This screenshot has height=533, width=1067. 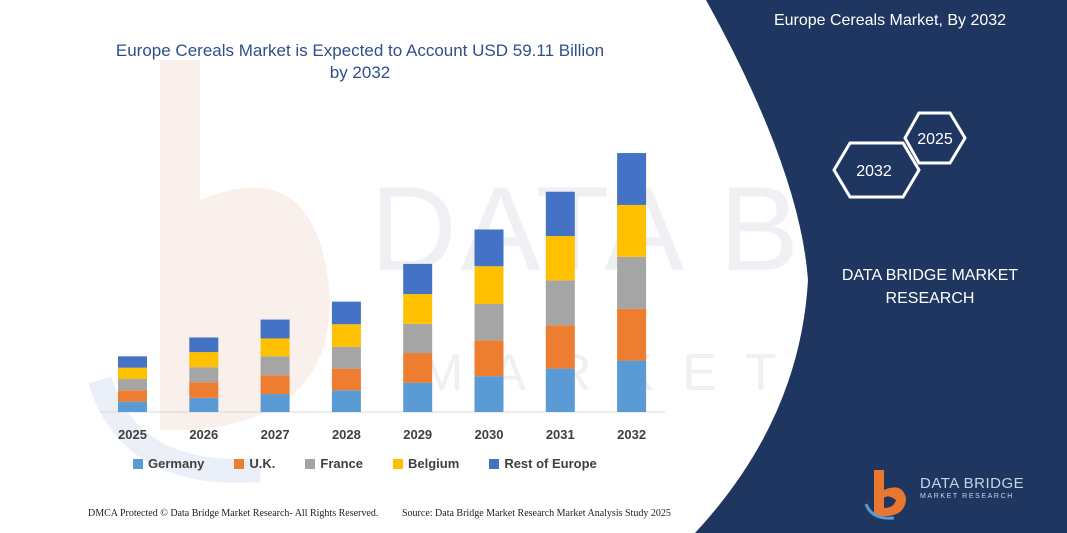 I want to click on legend-item: Rest of Europe, so click(x=543, y=463).